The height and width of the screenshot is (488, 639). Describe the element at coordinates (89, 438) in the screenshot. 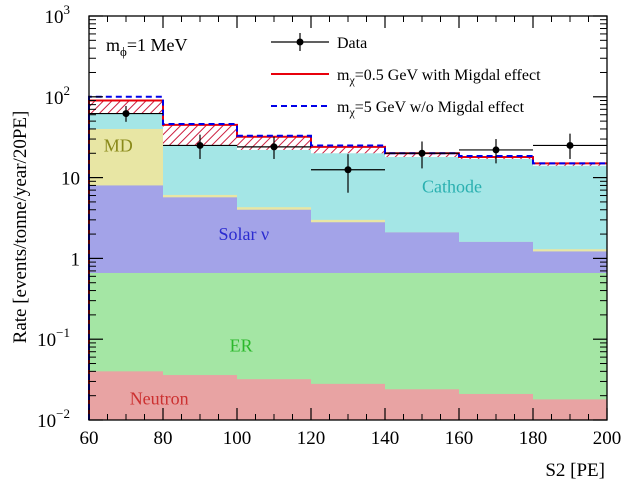

I see `x-tick-label: 60` at that location.